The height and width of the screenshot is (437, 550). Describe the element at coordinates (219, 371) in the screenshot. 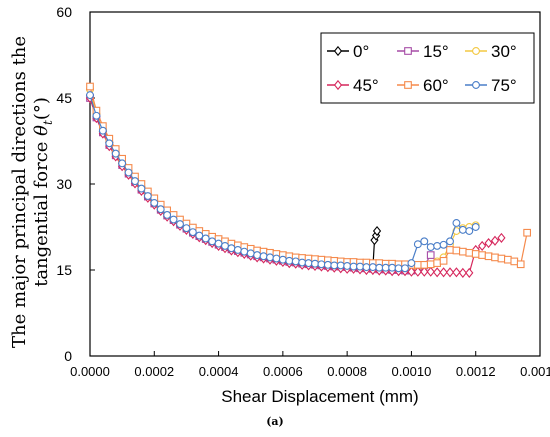

I see `x-tick-label: 0.0004` at that location.